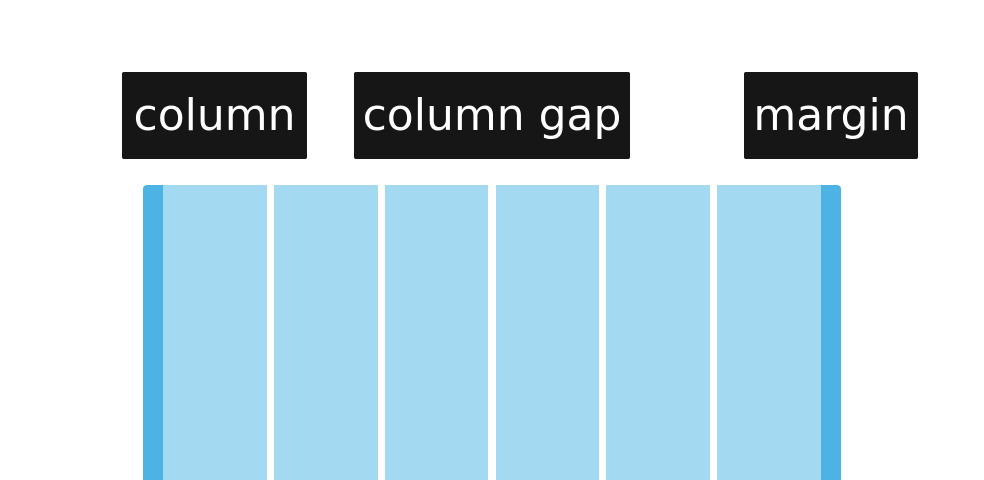 The image size is (984, 480). Describe the element at coordinates (831, 115) in the screenshot. I see `margin-label: margin` at that location.